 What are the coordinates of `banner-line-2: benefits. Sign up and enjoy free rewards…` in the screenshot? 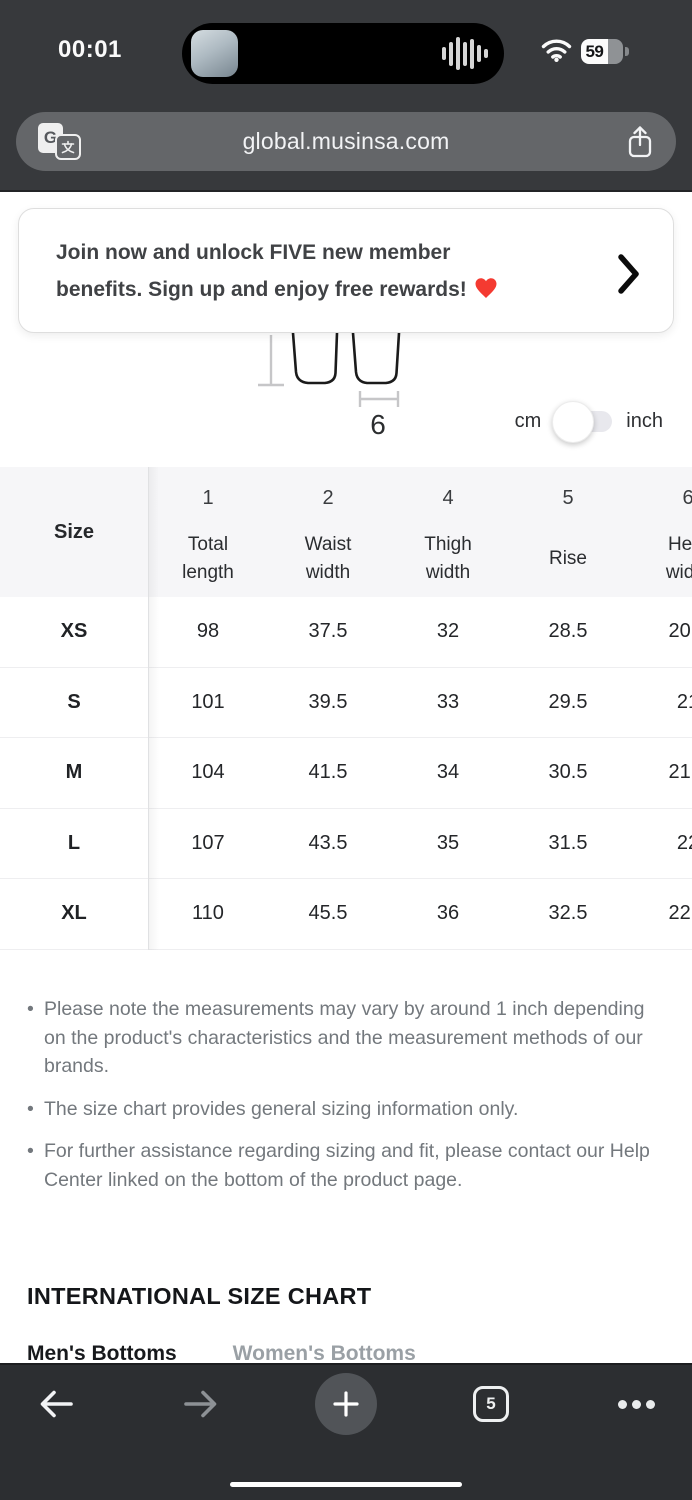 It's located at (277, 291).